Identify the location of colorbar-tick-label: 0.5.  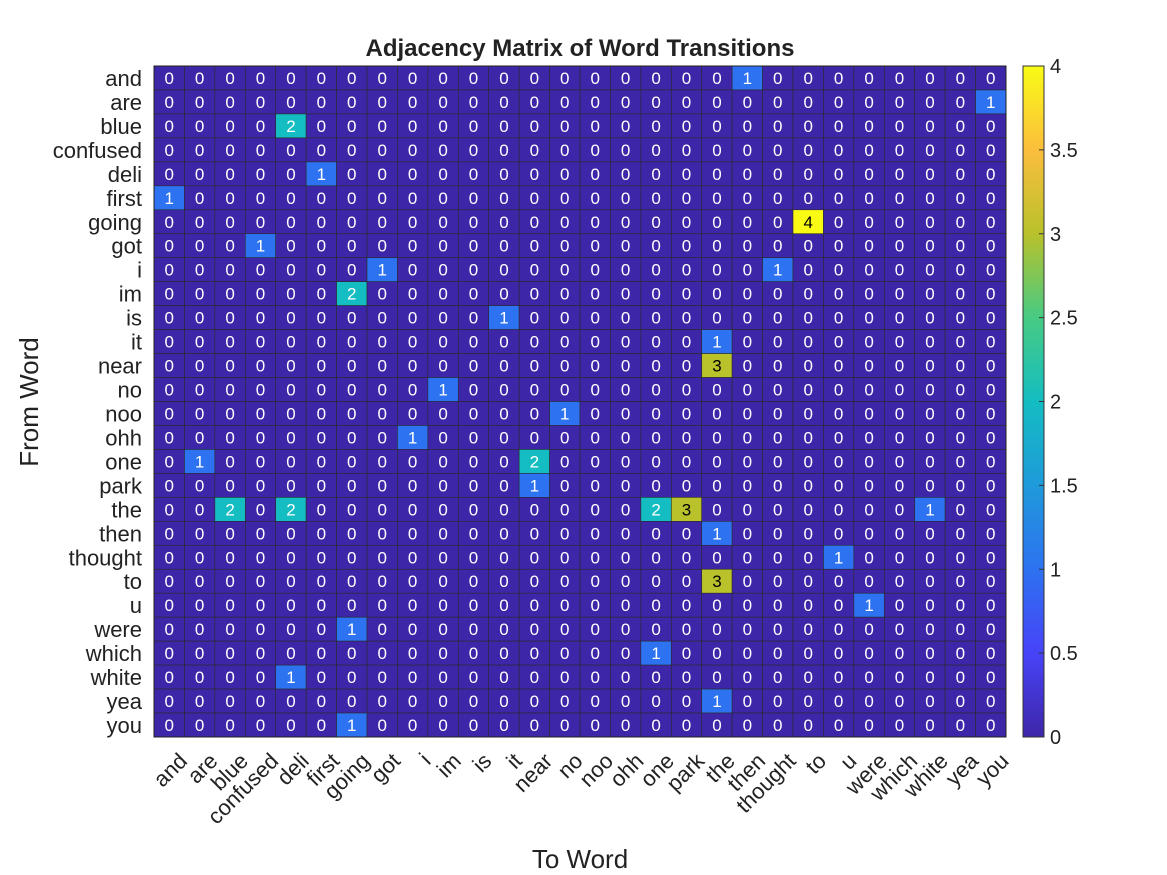
(1064, 654).